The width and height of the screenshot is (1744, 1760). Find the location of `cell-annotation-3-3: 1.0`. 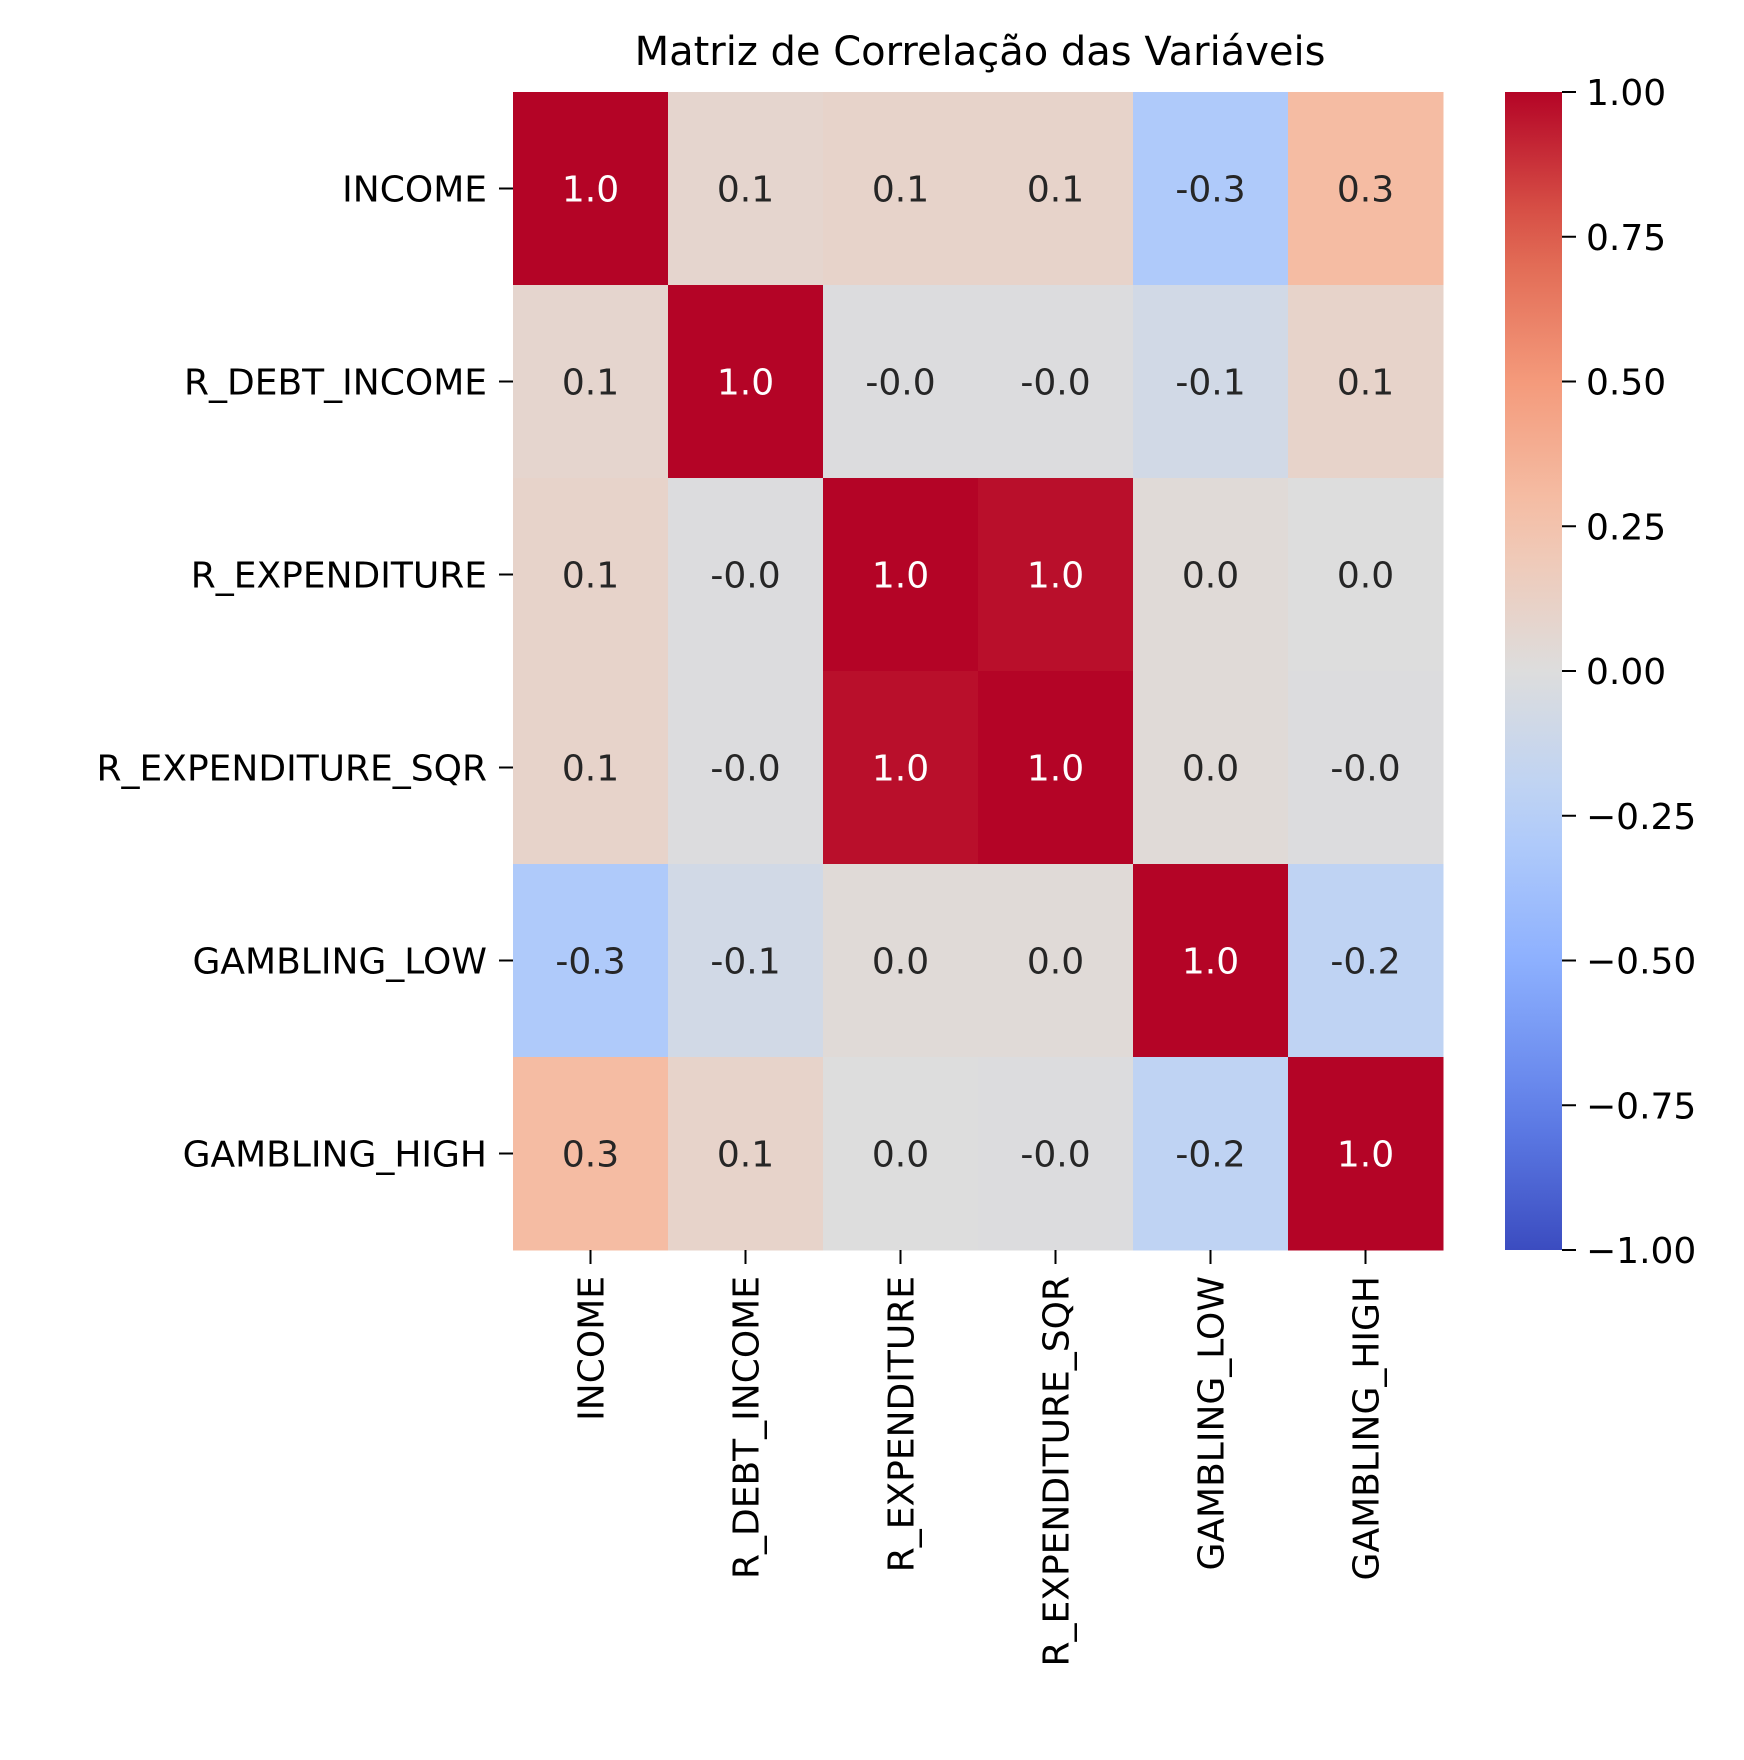

cell-annotation-3-3: 1.0 is located at coordinates (1055, 769).